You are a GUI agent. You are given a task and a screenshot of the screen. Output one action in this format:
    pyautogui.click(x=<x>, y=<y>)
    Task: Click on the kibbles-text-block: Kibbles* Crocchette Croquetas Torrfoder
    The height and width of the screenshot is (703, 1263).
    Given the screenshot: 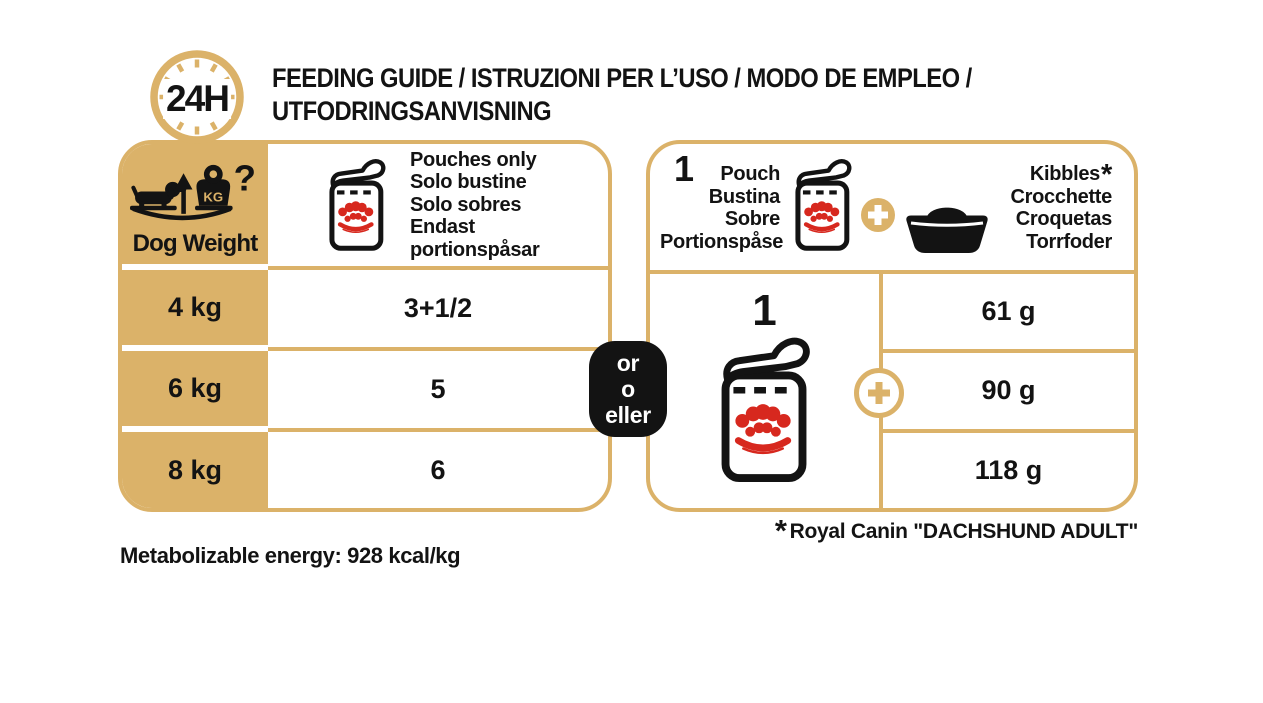 What is the action you would take?
    pyautogui.click(x=1061, y=207)
    